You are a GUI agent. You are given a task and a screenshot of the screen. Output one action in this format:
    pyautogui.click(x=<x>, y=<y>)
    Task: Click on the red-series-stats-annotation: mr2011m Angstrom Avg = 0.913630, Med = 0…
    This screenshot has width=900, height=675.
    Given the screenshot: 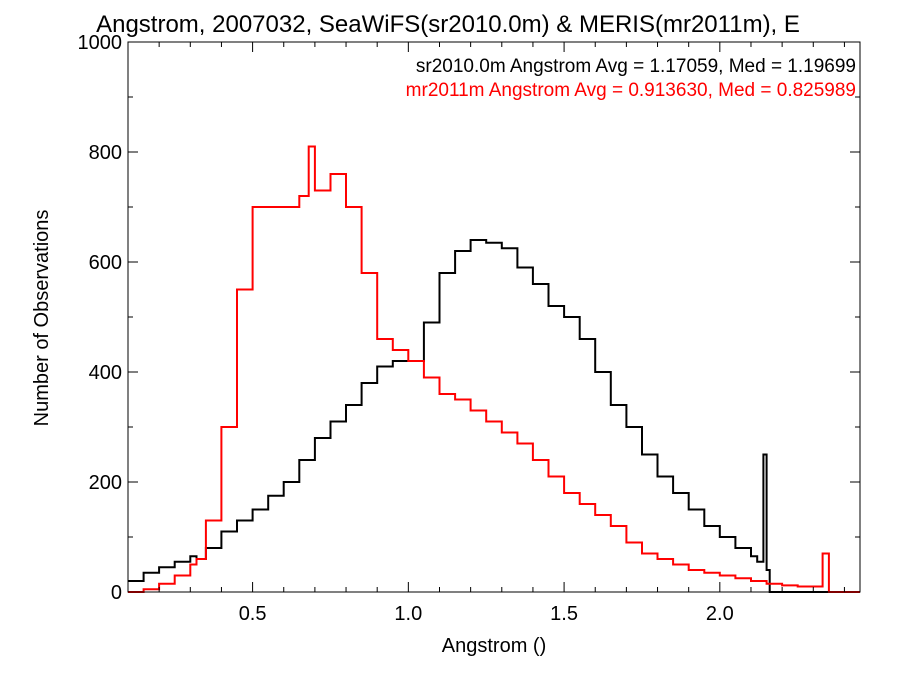 What is the action you would take?
    pyautogui.click(x=631, y=90)
    